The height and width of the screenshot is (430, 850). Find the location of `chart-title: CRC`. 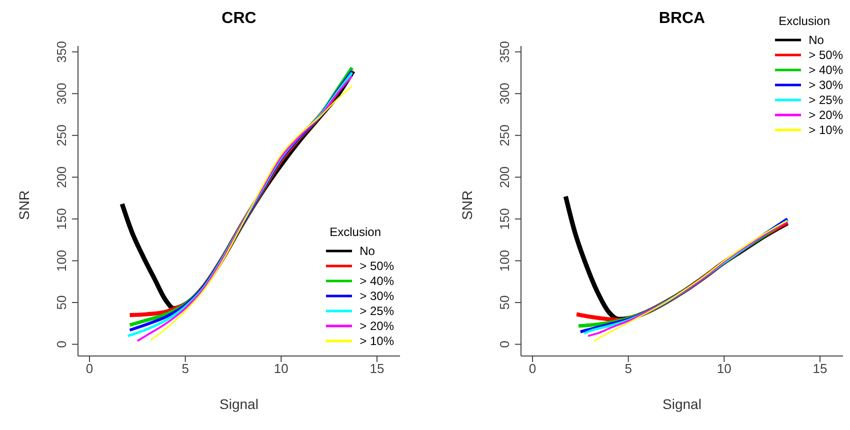

chart-title: CRC is located at coordinates (239, 19).